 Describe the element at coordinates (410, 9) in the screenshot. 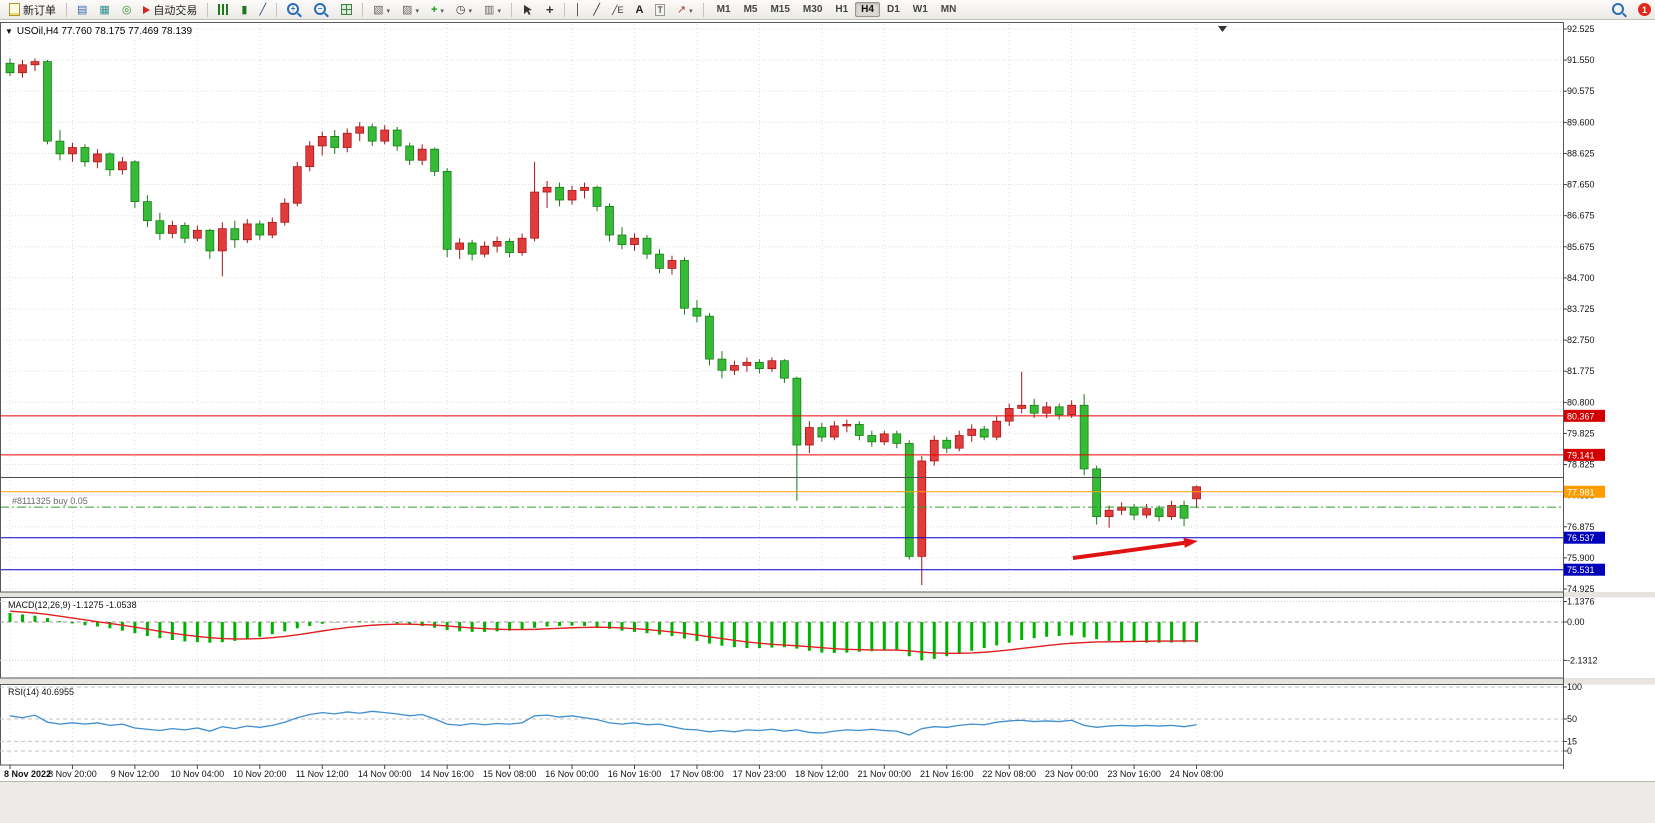

I see `profiles-button` at that location.